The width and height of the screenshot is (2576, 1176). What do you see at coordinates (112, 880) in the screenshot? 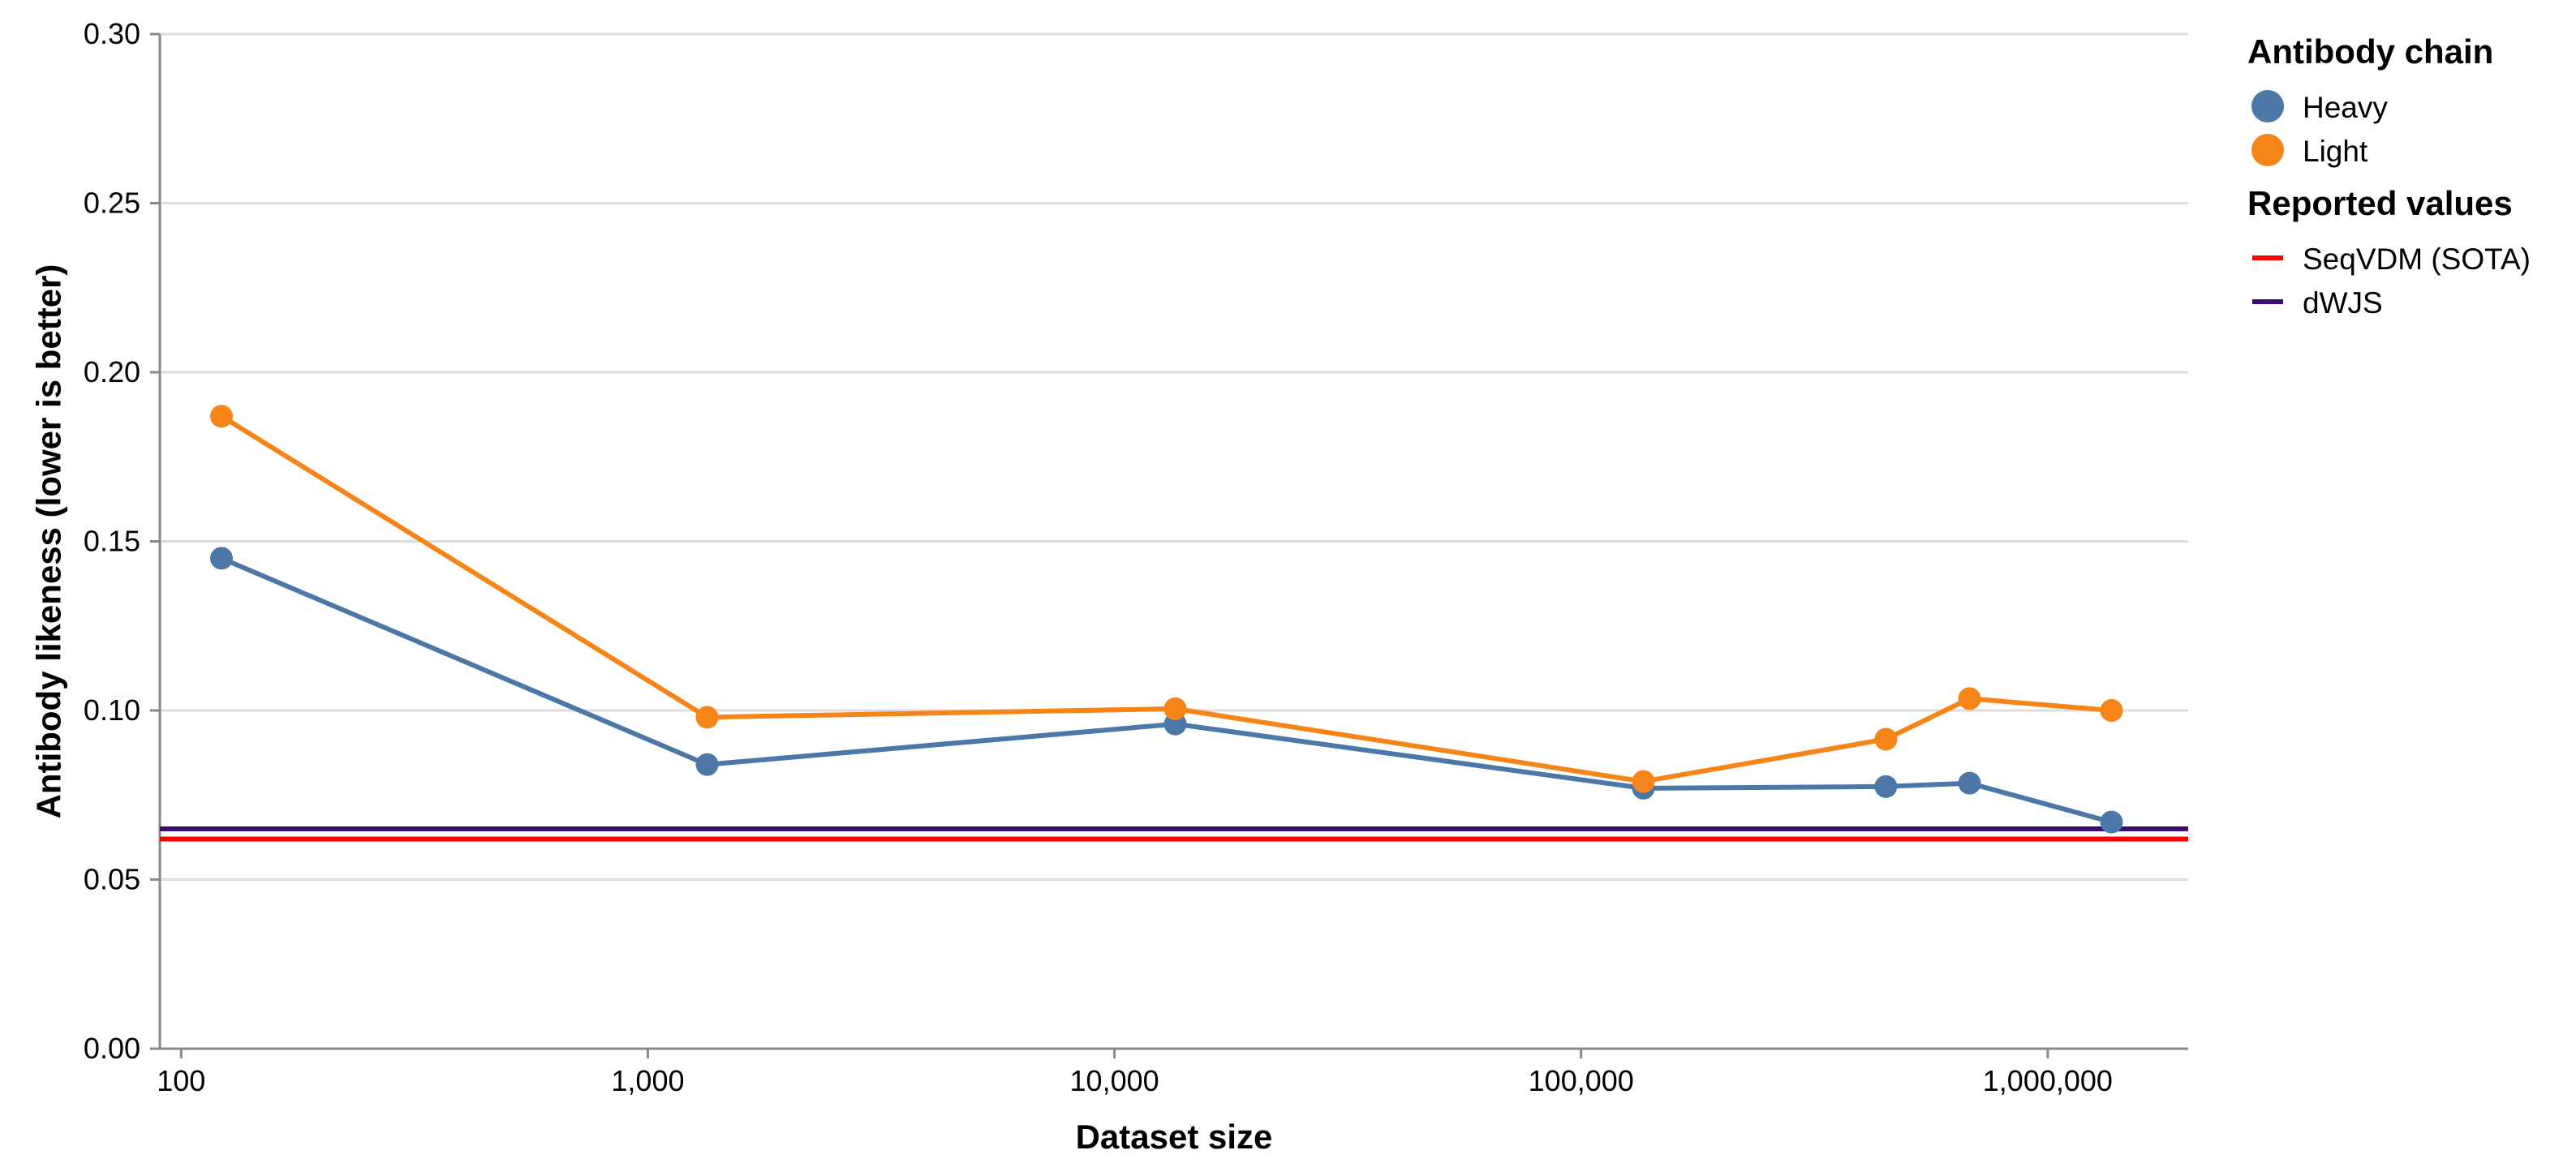
I see `y-tick-label: 0.05` at bounding box center [112, 880].